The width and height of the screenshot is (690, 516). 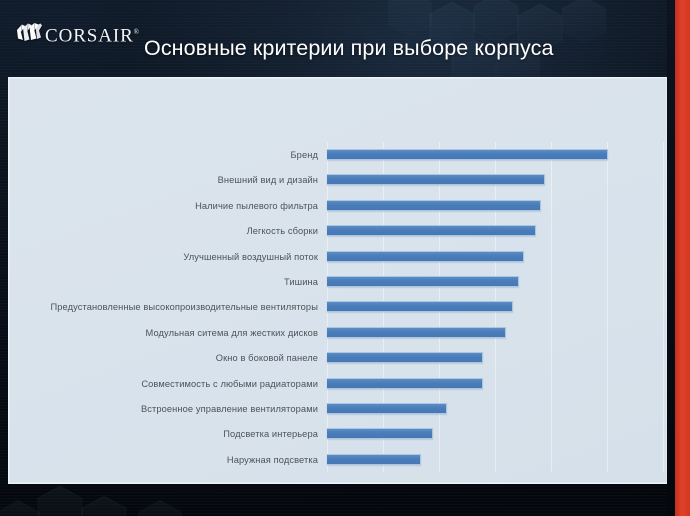 I want to click on bar-row: Встроенное управление вентиляторами, so click(x=402, y=408).